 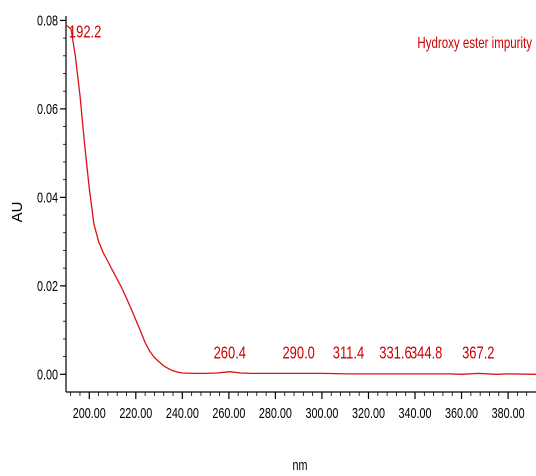 What do you see at coordinates (17, 212) in the screenshot?
I see `y-axis-title: AU` at bounding box center [17, 212].